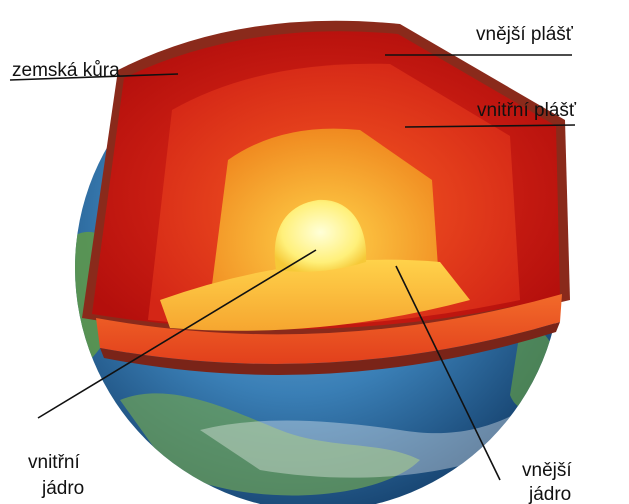 The image size is (629, 504). I want to click on label-outer-mantle: vnější plášť, so click(525, 34).